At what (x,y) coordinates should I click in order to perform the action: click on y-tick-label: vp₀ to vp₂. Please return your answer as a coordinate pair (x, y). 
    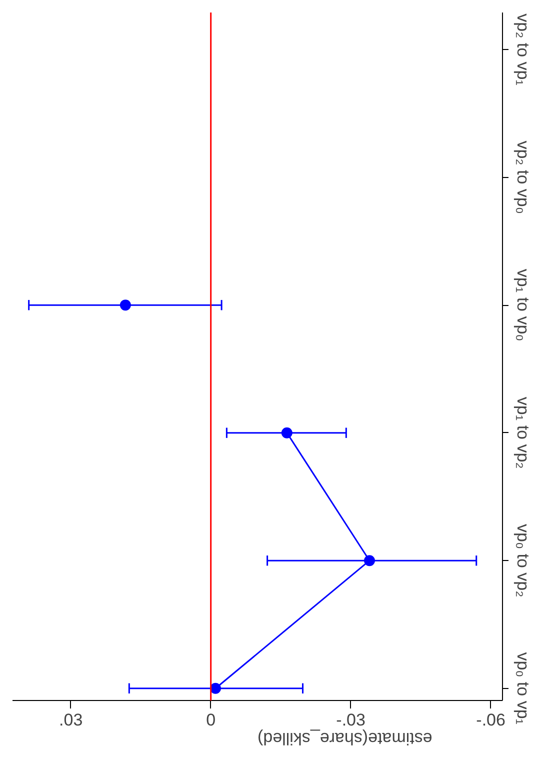
    Looking at the image, I should click on (523, 561).